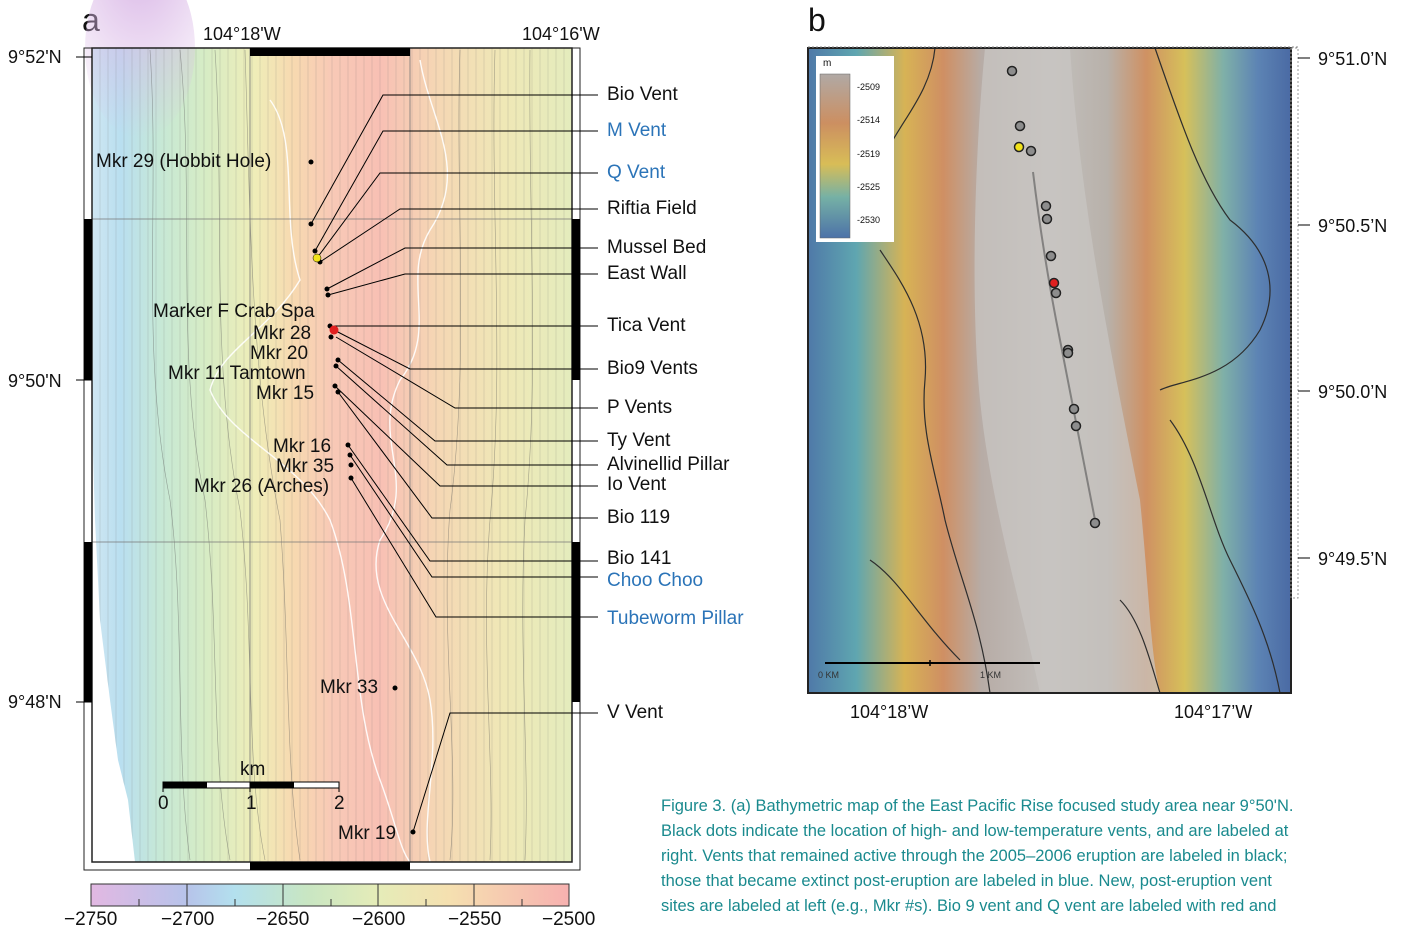  I want to click on right-label-bio-141: Bio 141, so click(639, 558).